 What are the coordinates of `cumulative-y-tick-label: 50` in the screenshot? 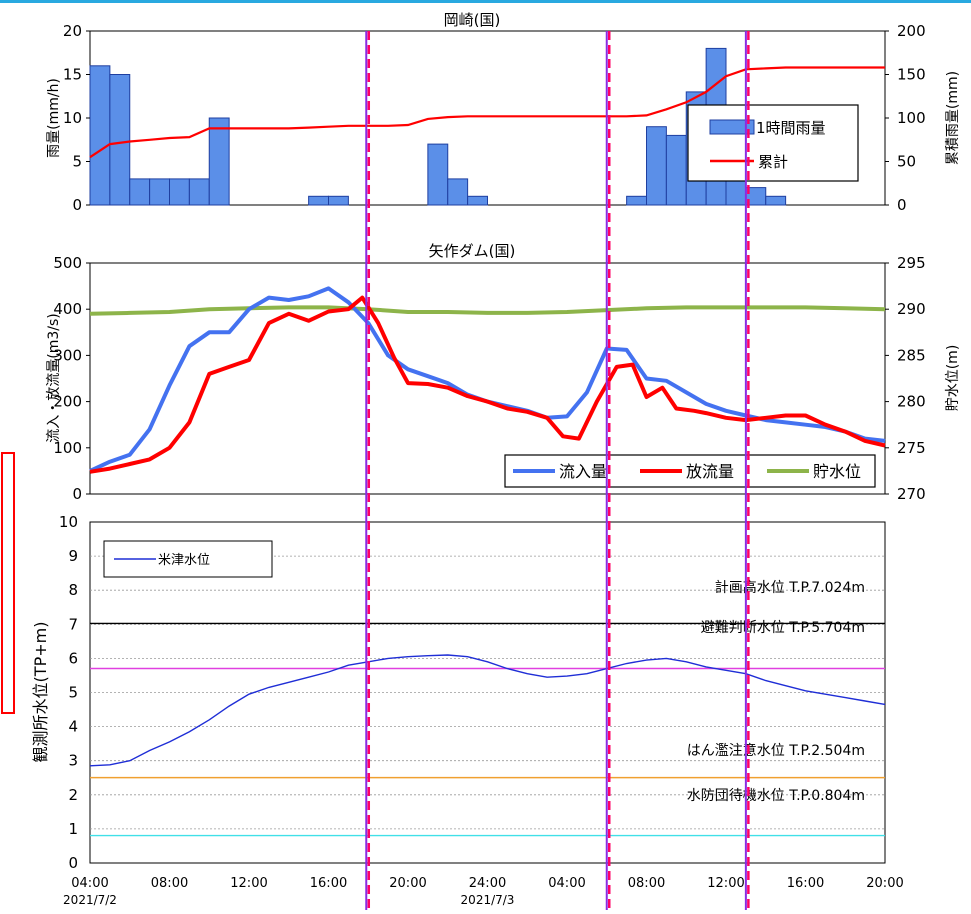 It's located at (906, 162).